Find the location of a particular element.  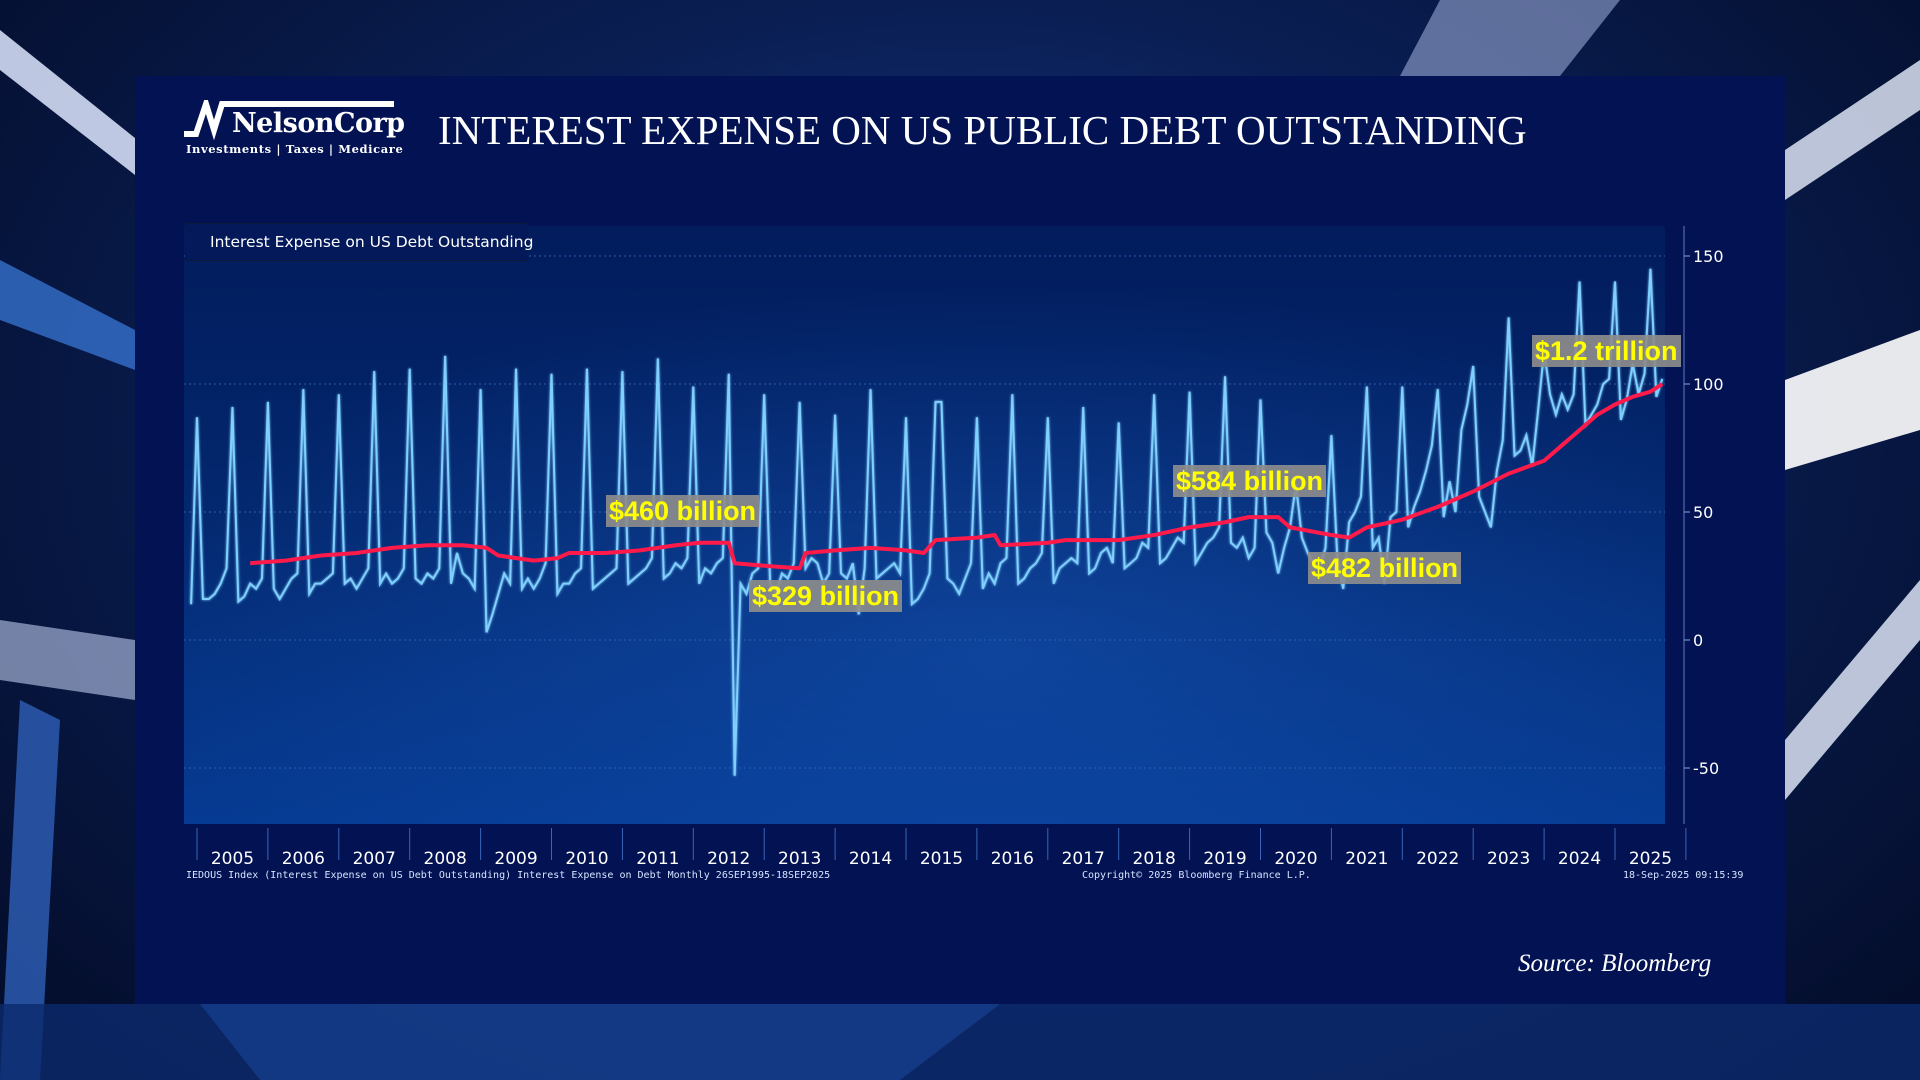

x-tick-label: 2013 is located at coordinates (799, 859).